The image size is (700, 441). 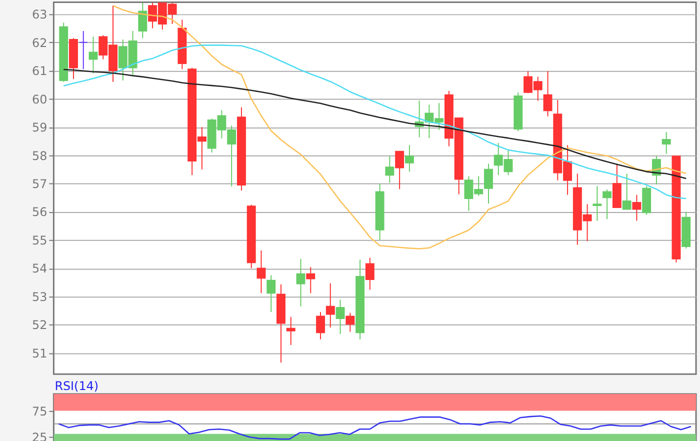 What do you see at coordinates (76, 386) in the screenshot?
I see `chart-title: RSI(14)` at bounding box center [76, 386].